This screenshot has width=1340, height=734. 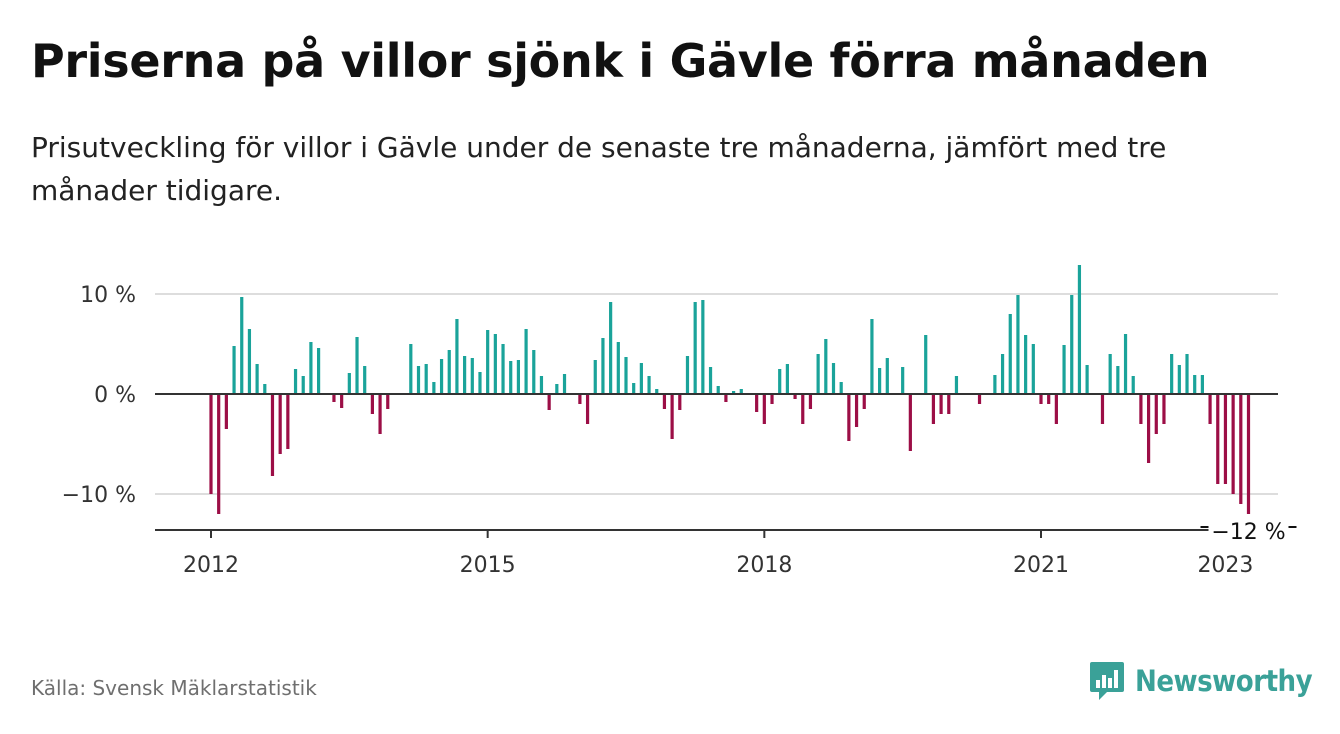 What do you see at coordinates (764, 565) in the screenshot?
I see `x-tick-label: 2018` at bounding box center [764, 565].